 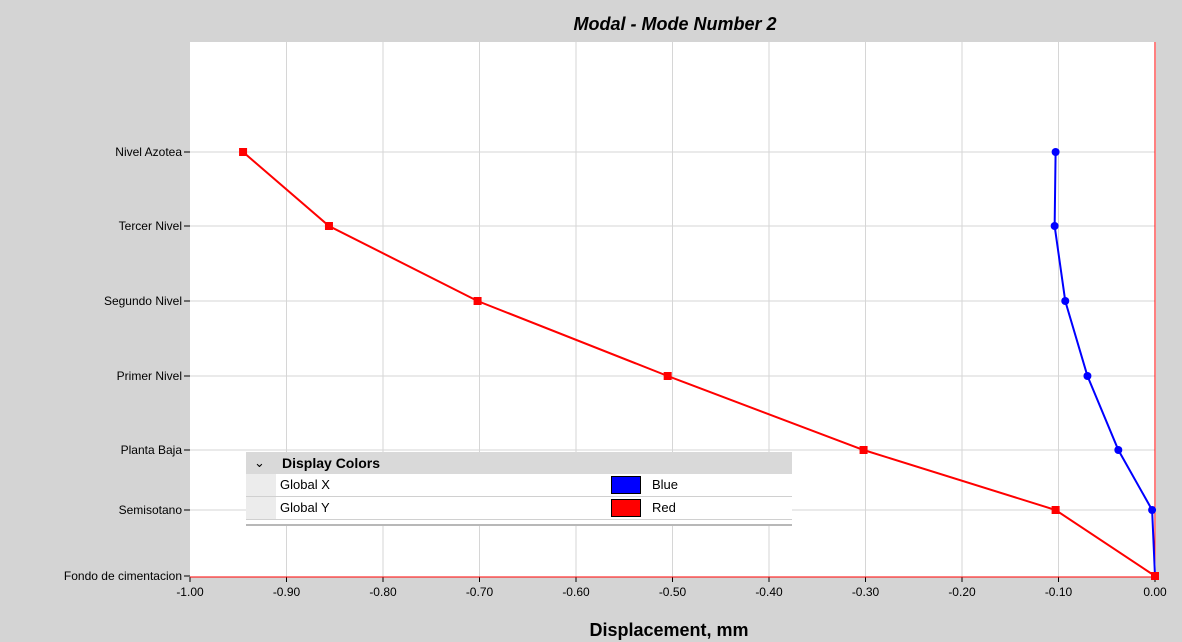 What do you see at coordinates (150, 226) in the screenshot?
I see `y-tick-label: Tercer Nivel` at bounding box center [150, 226].